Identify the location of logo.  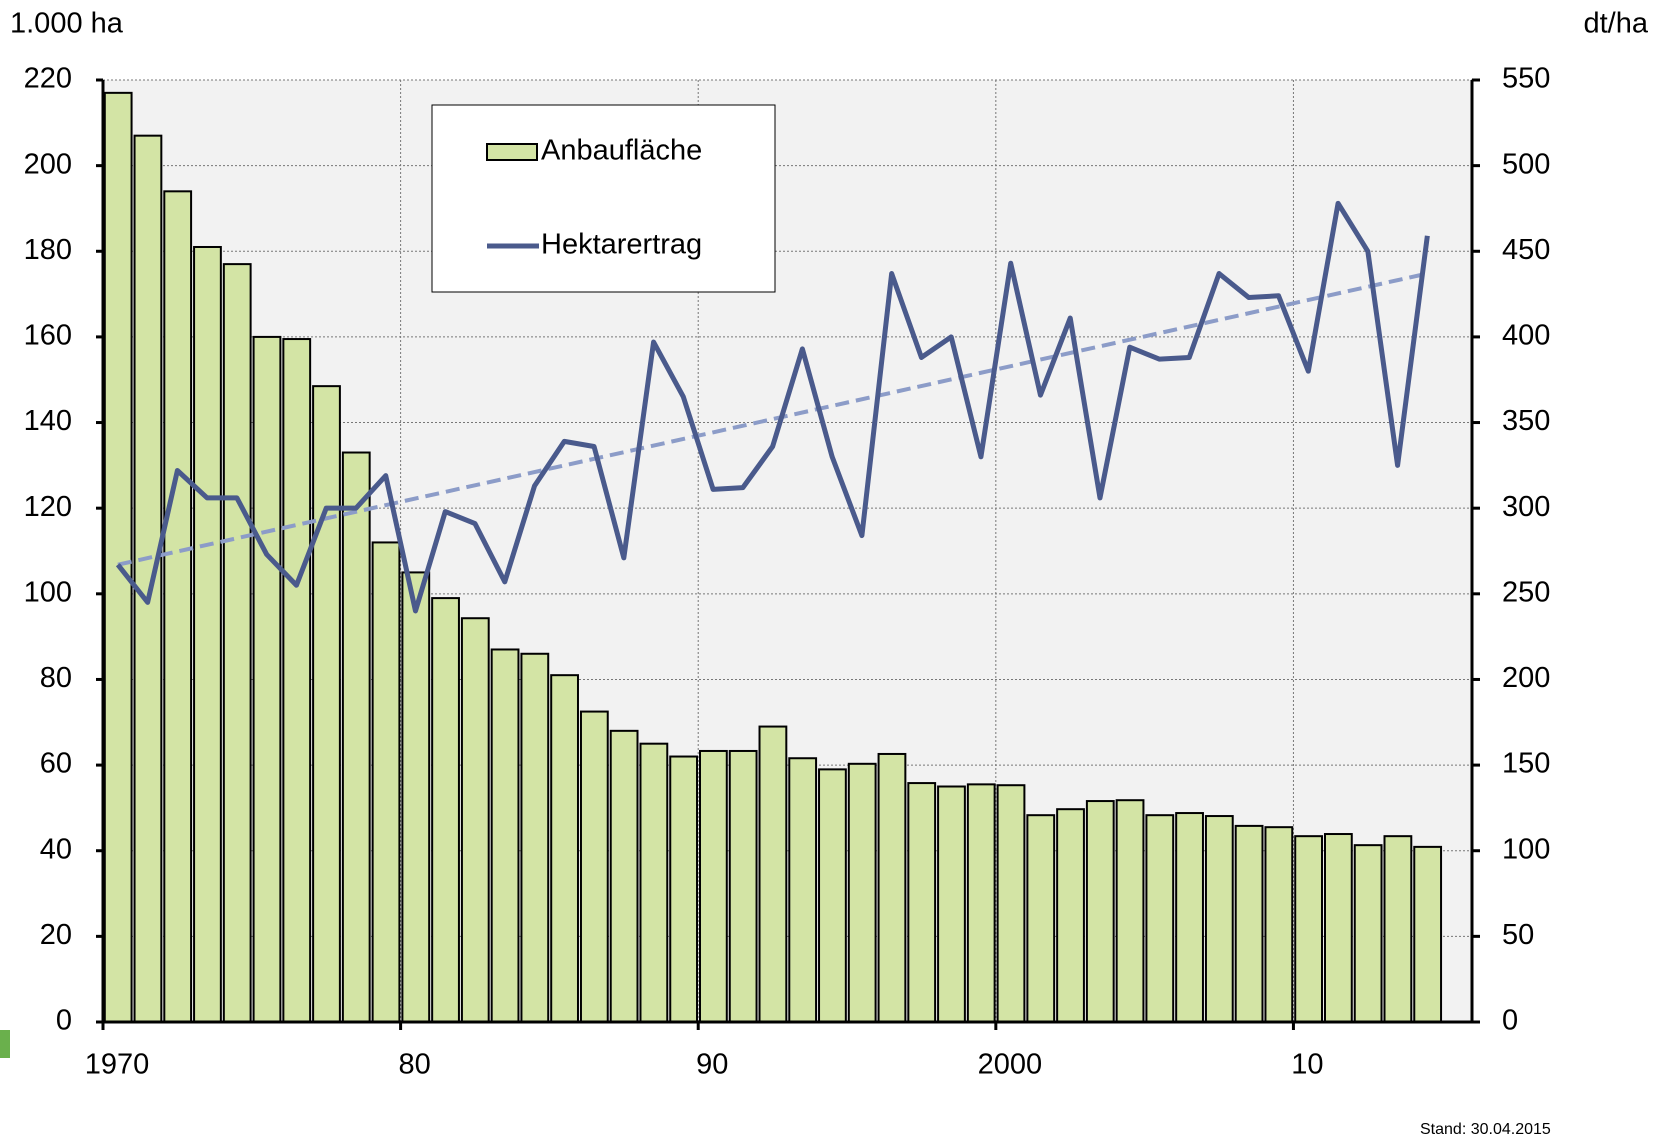
(5, 1044).